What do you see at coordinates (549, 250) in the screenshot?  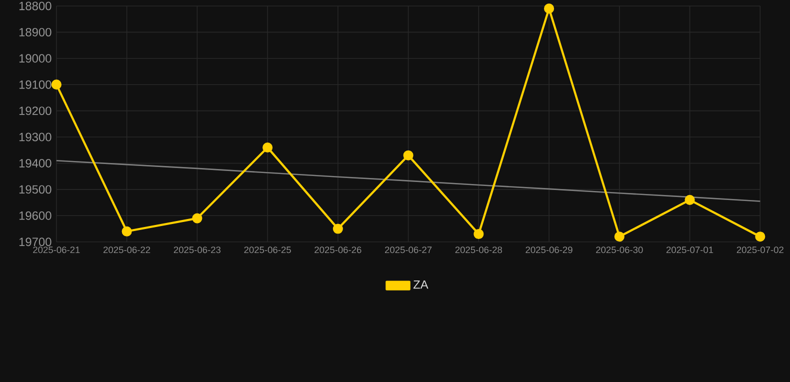 I see `x-tick-label: 2025-06-29` at bounding box center [549, 250].